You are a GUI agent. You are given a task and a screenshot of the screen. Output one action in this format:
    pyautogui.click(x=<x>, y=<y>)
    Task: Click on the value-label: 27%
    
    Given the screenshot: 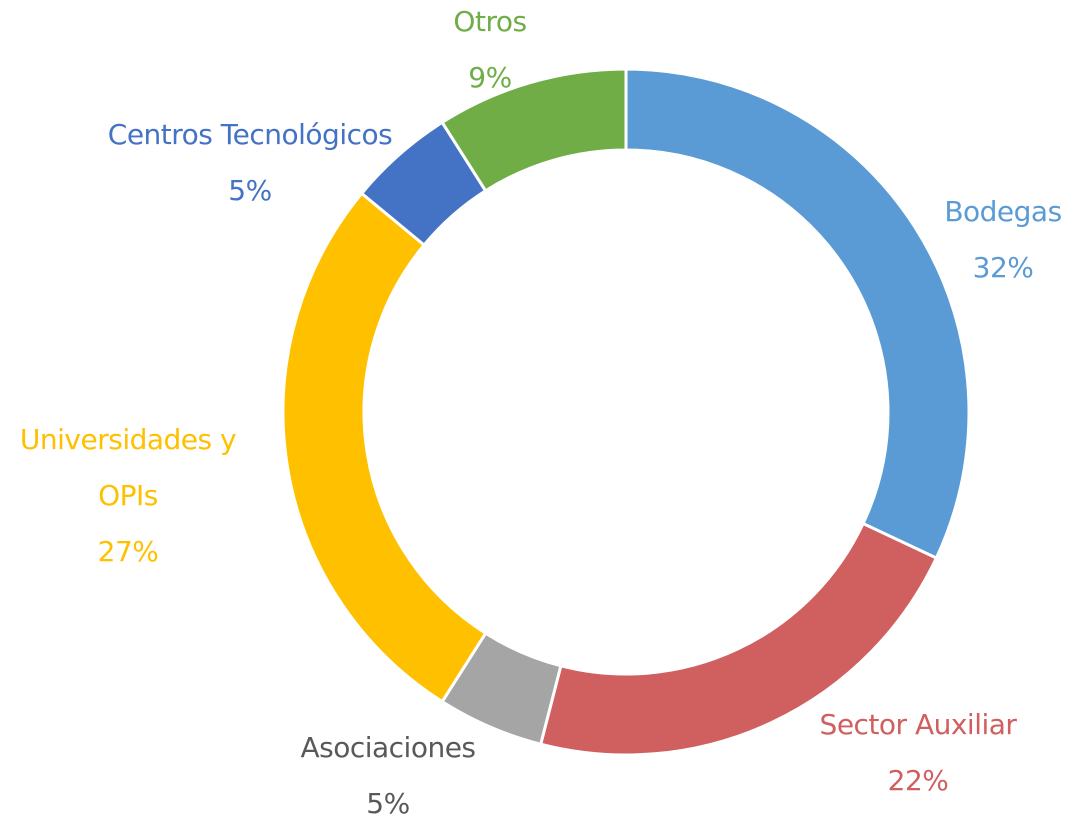 What is the action you would take?
    pyautogui.click(x=128, y=551)
    